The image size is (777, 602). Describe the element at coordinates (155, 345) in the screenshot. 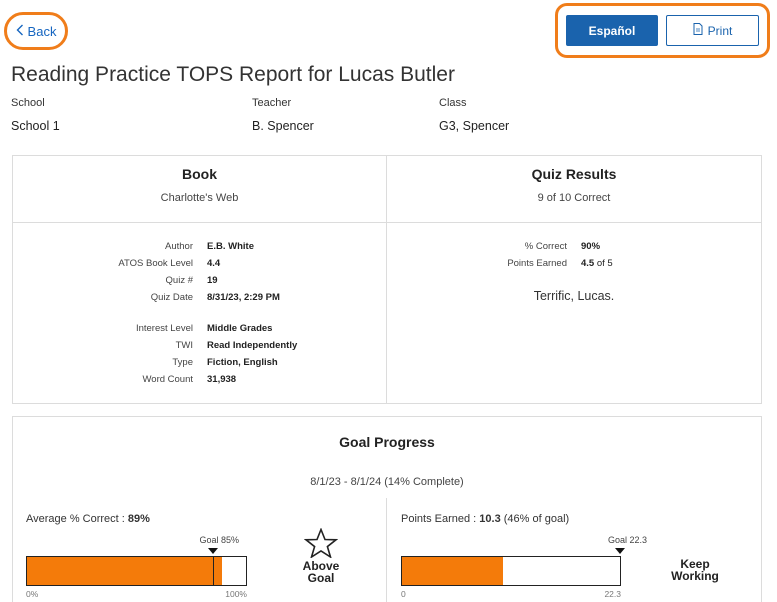

I see `book-detail-row: TWI Read Independently` at that location.